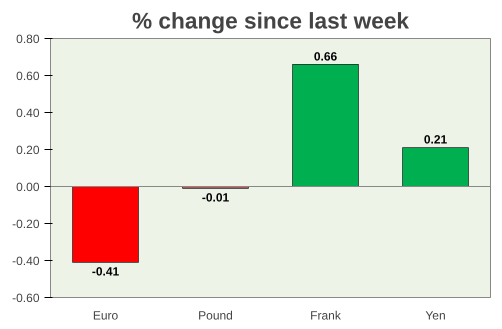 This screenshot has height=329, width=502. I want to click on data-label: 0.66, so click(326, 56).